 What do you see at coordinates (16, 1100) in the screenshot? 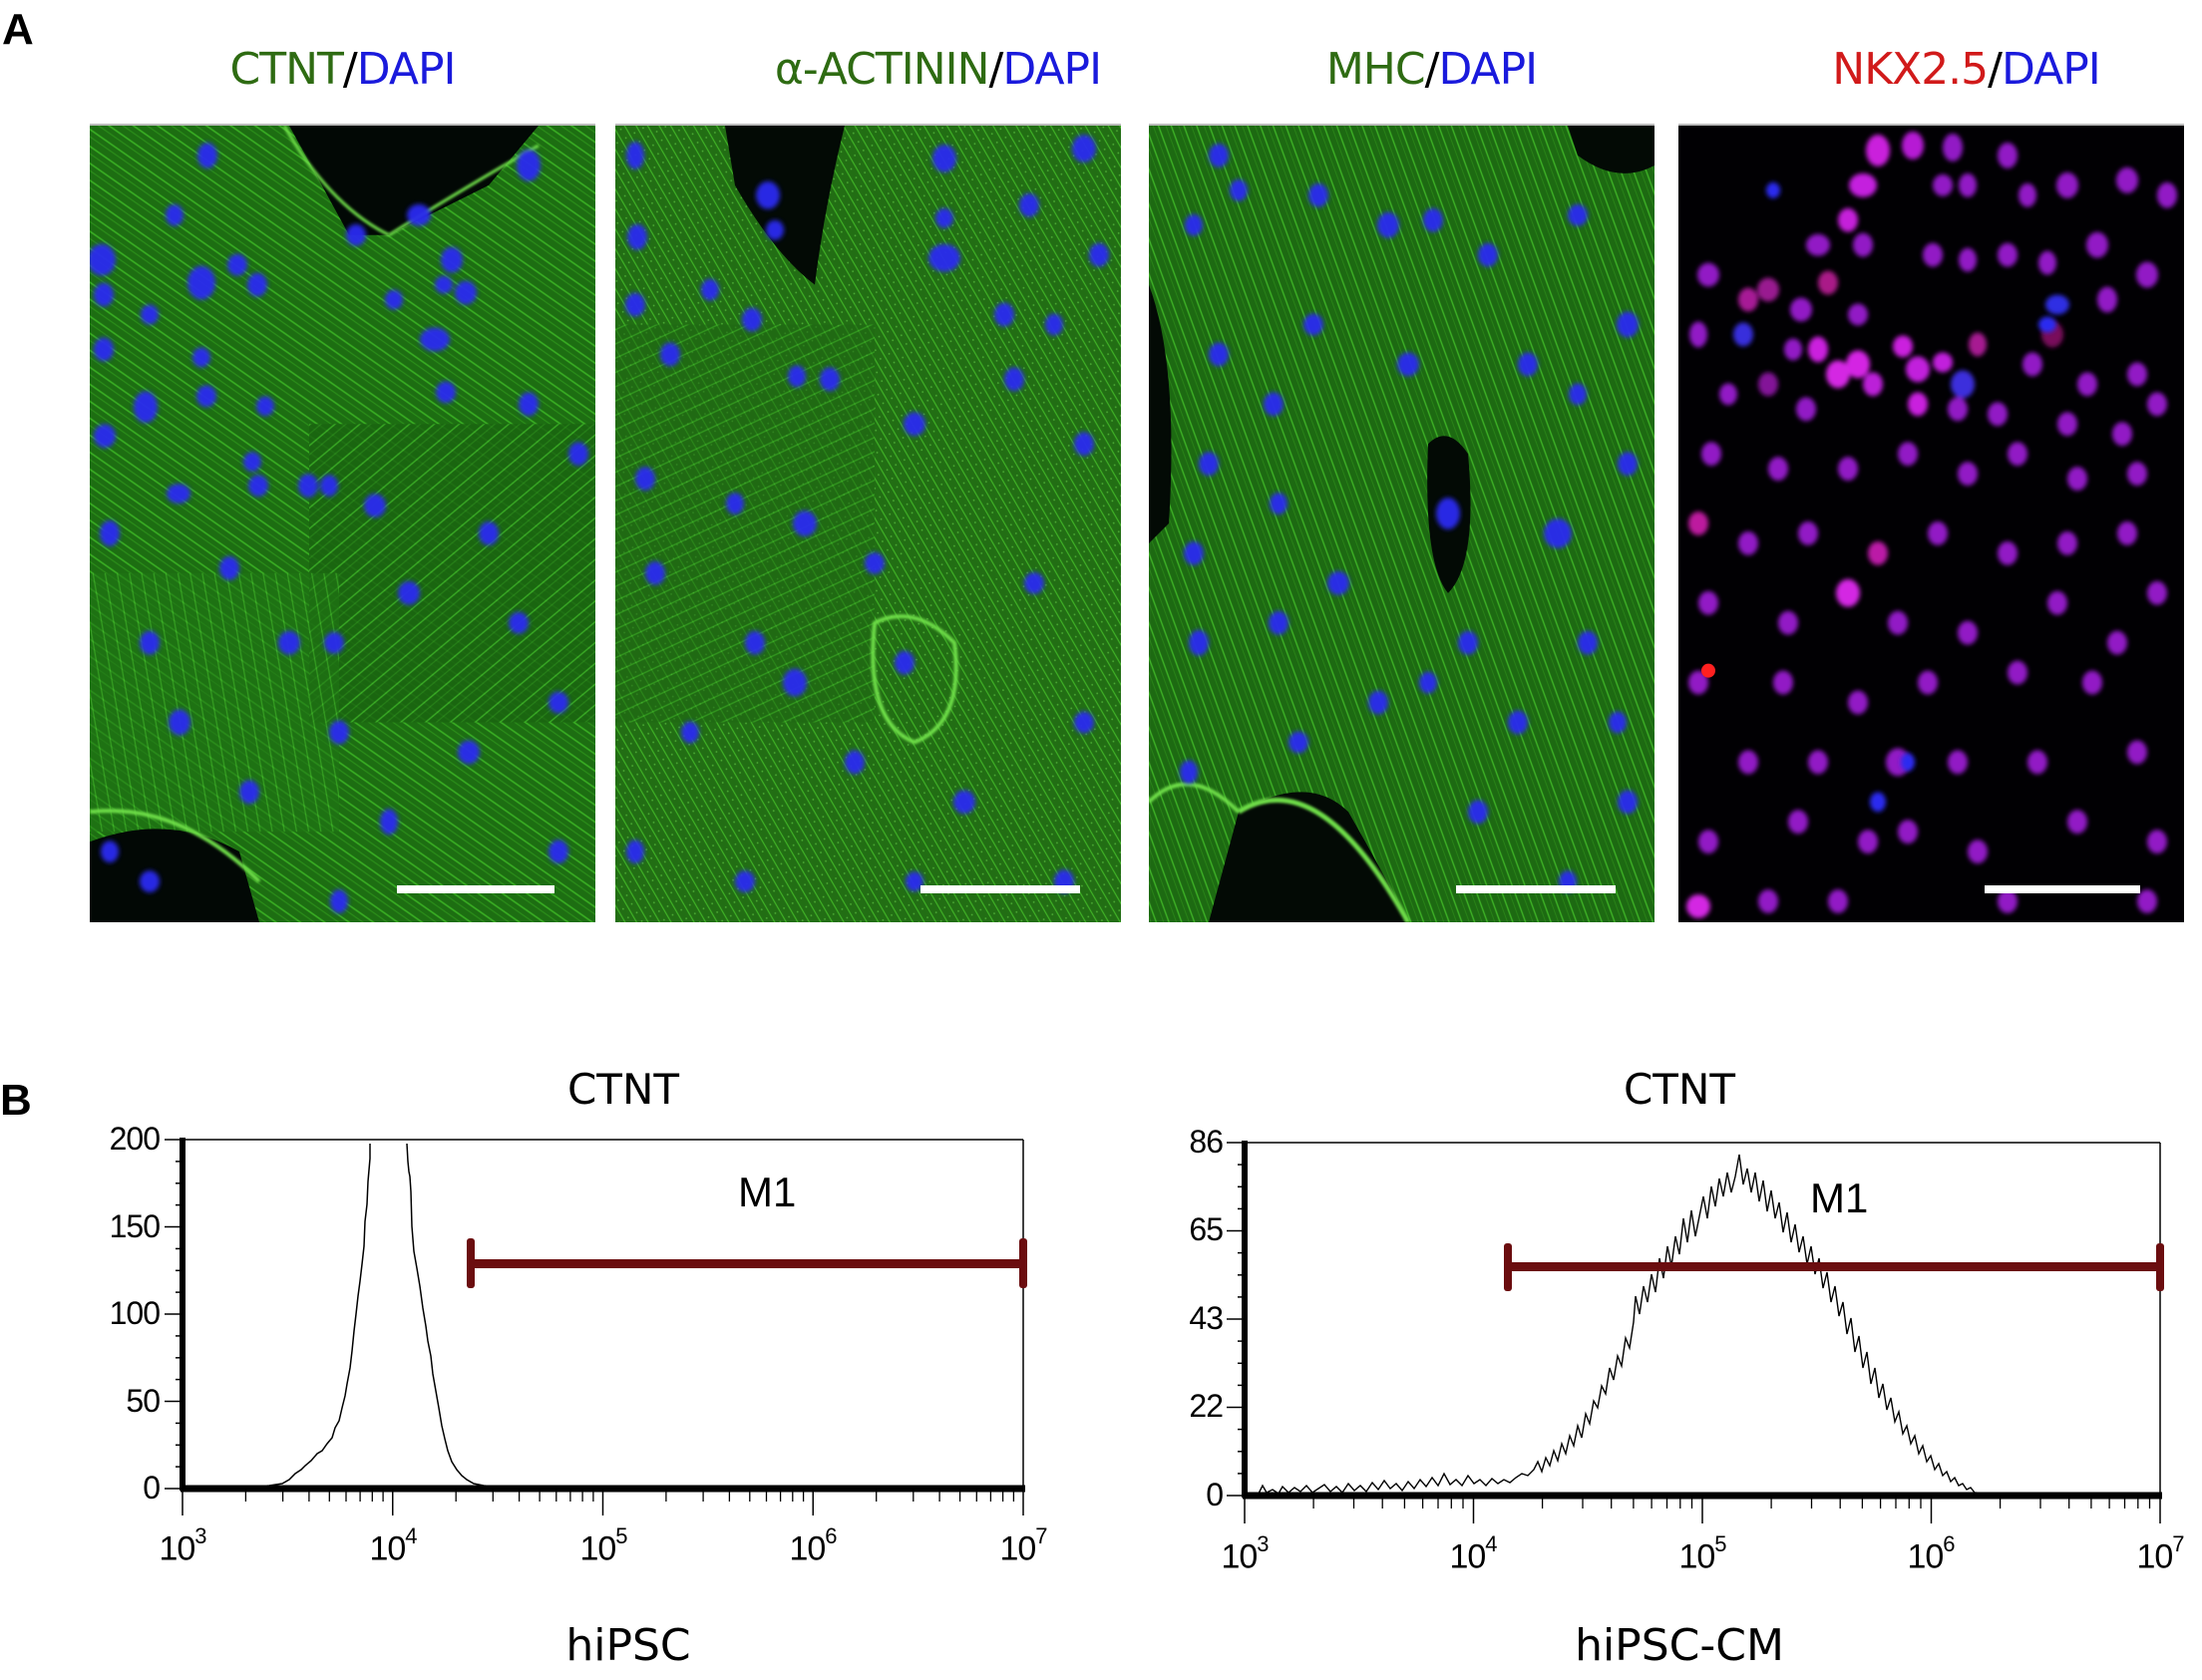
I see `panel-label-b: B` at bounding box center [16, 1100].